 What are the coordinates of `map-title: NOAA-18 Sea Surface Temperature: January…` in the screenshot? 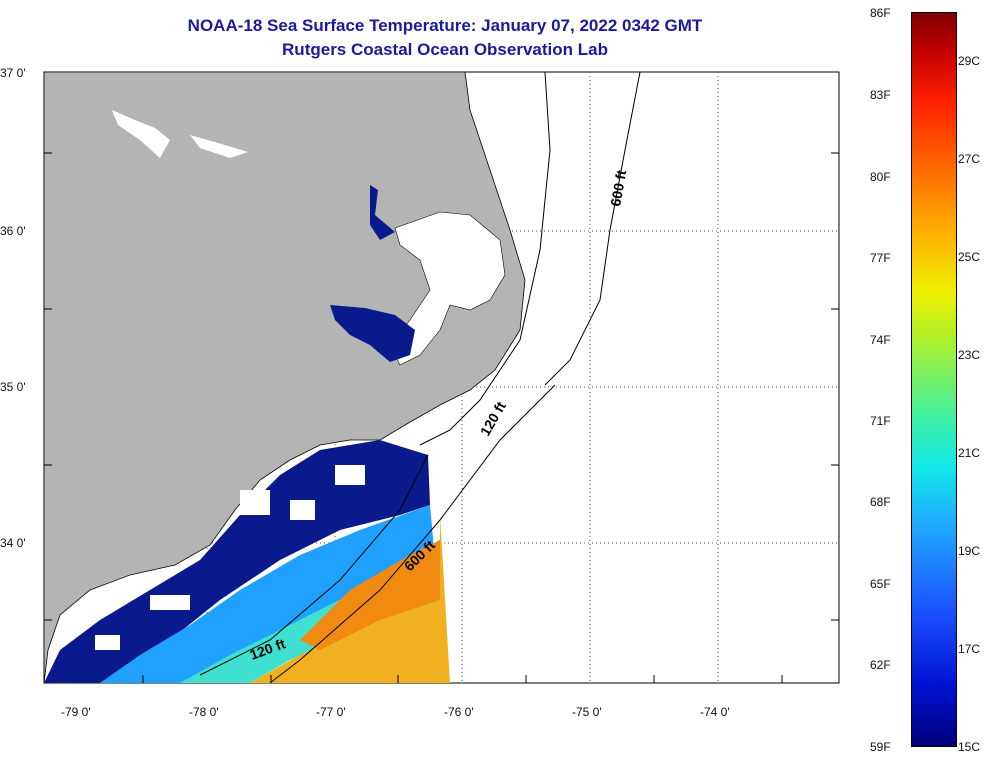 It's located at (445, 25).